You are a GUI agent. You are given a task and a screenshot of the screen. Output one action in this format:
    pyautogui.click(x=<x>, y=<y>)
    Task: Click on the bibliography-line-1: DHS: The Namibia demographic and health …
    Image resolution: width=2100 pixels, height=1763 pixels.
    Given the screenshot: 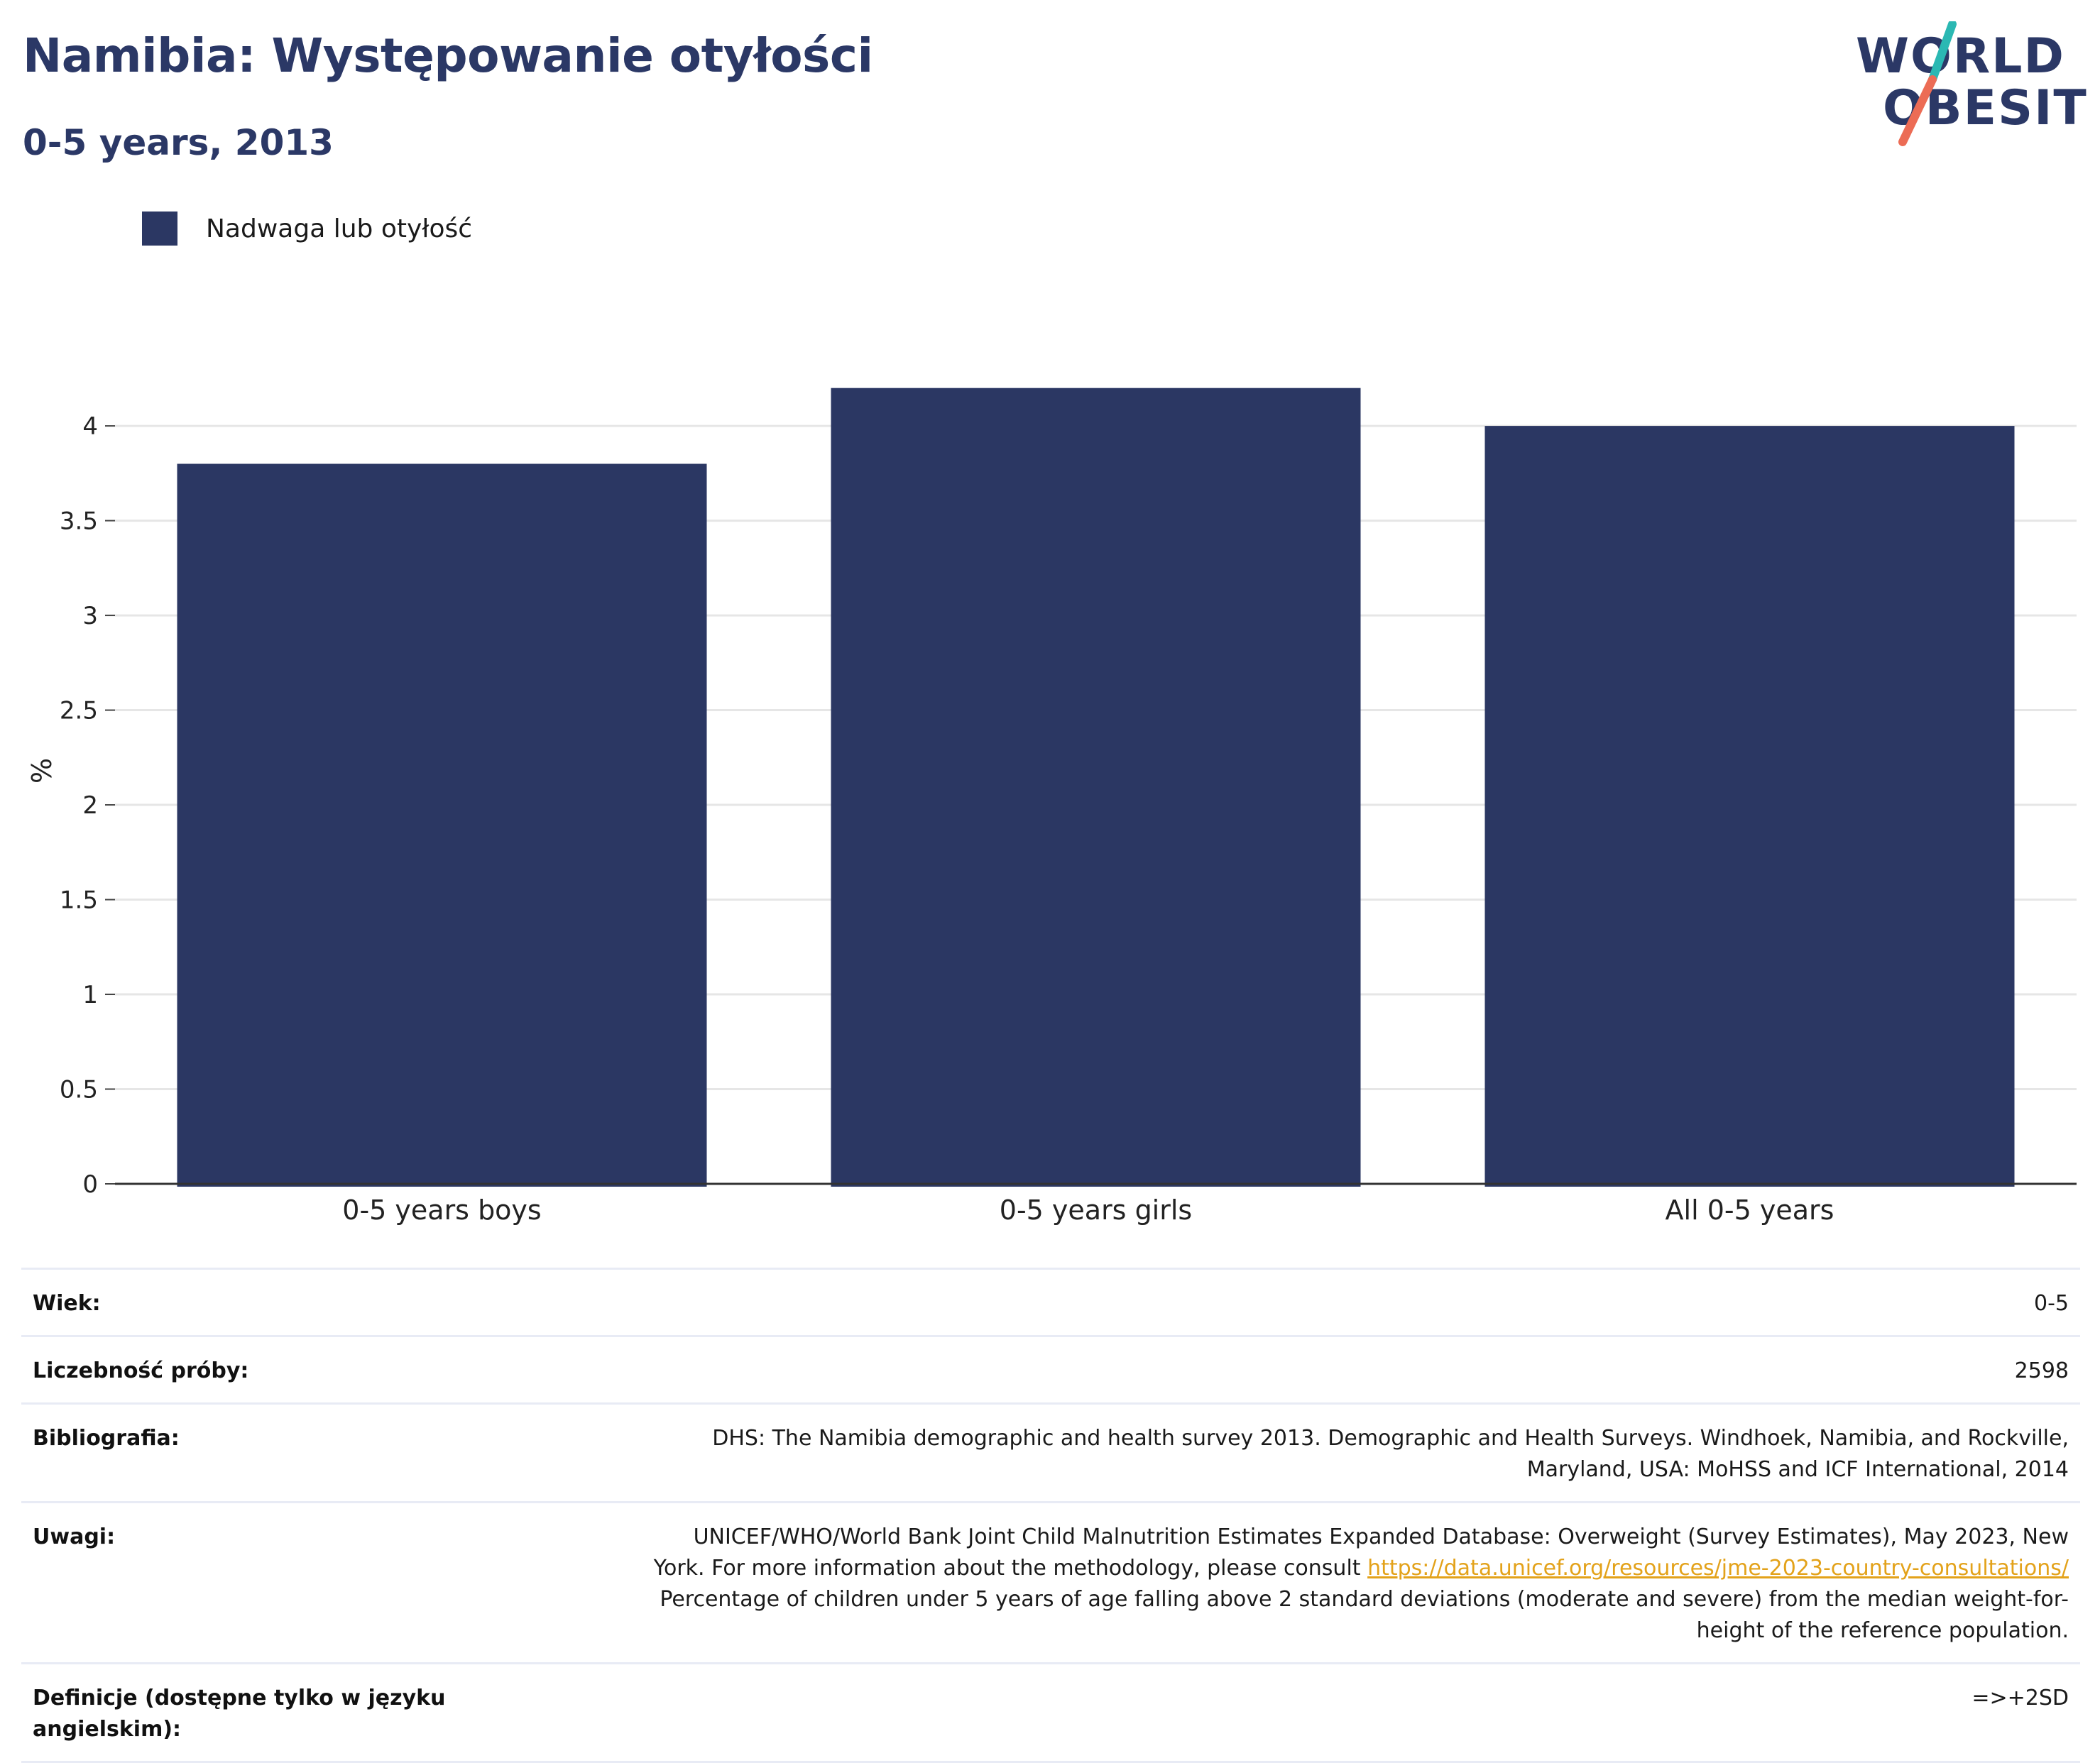 What is the action you would take?
    pyautogui.click(x=1390, y=1438)
    